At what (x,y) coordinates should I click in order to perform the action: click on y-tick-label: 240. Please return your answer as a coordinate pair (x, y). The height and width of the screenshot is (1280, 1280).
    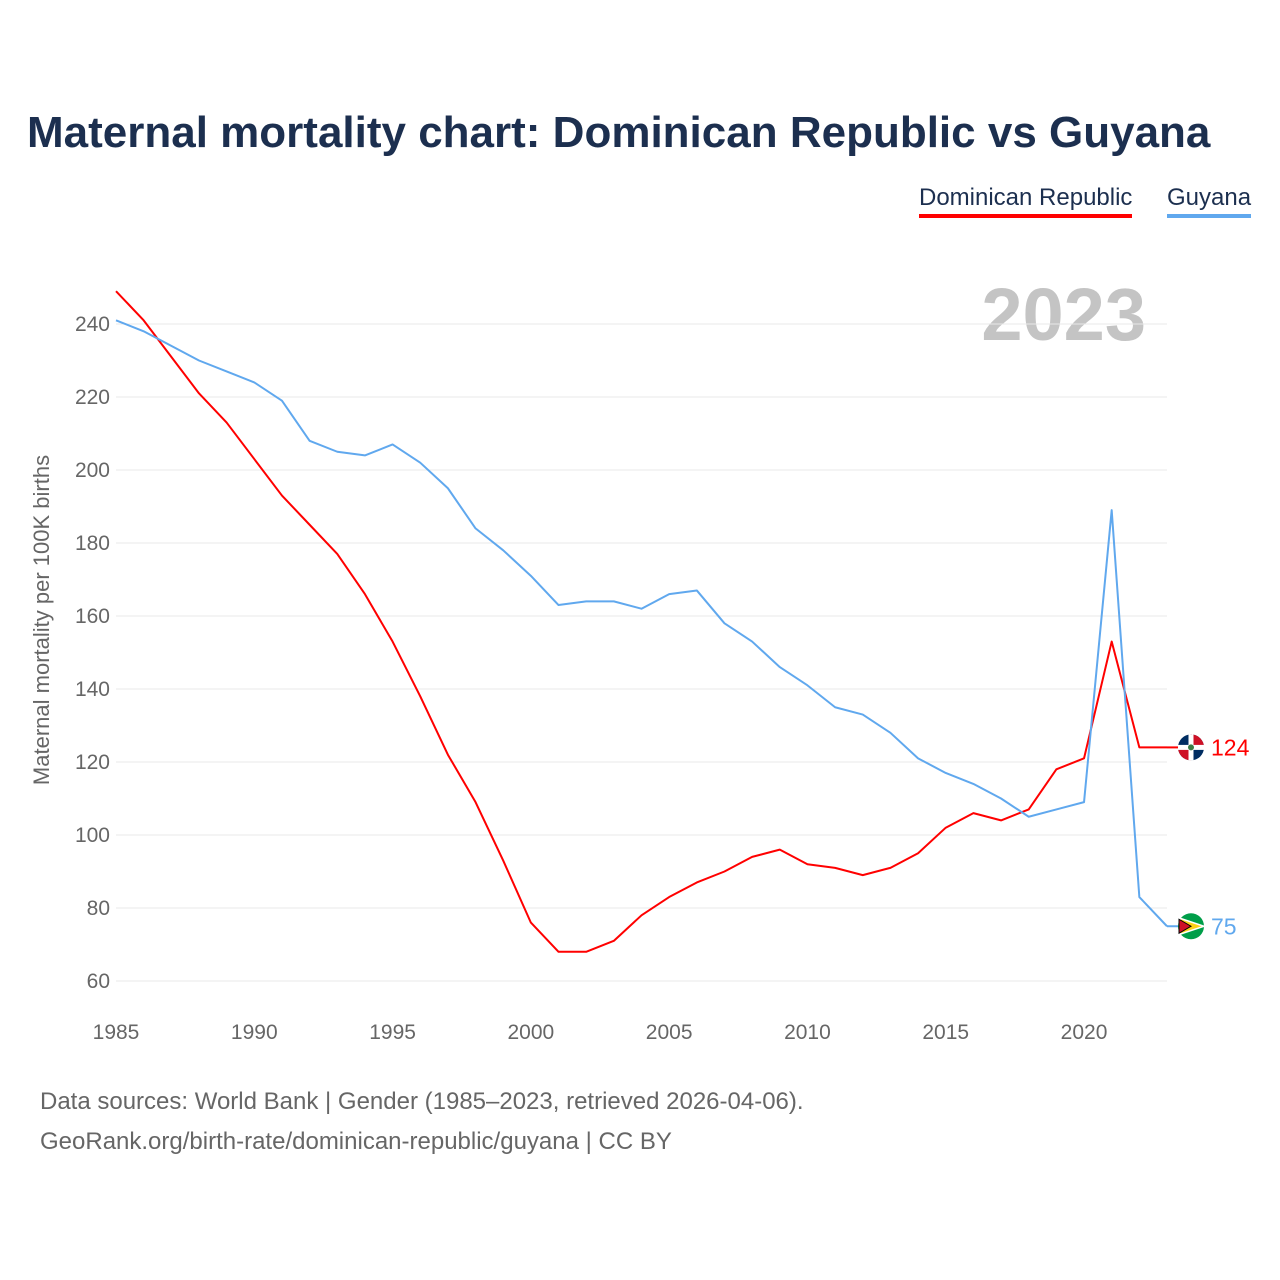
    Looking at the image, I should click on (92, 324).